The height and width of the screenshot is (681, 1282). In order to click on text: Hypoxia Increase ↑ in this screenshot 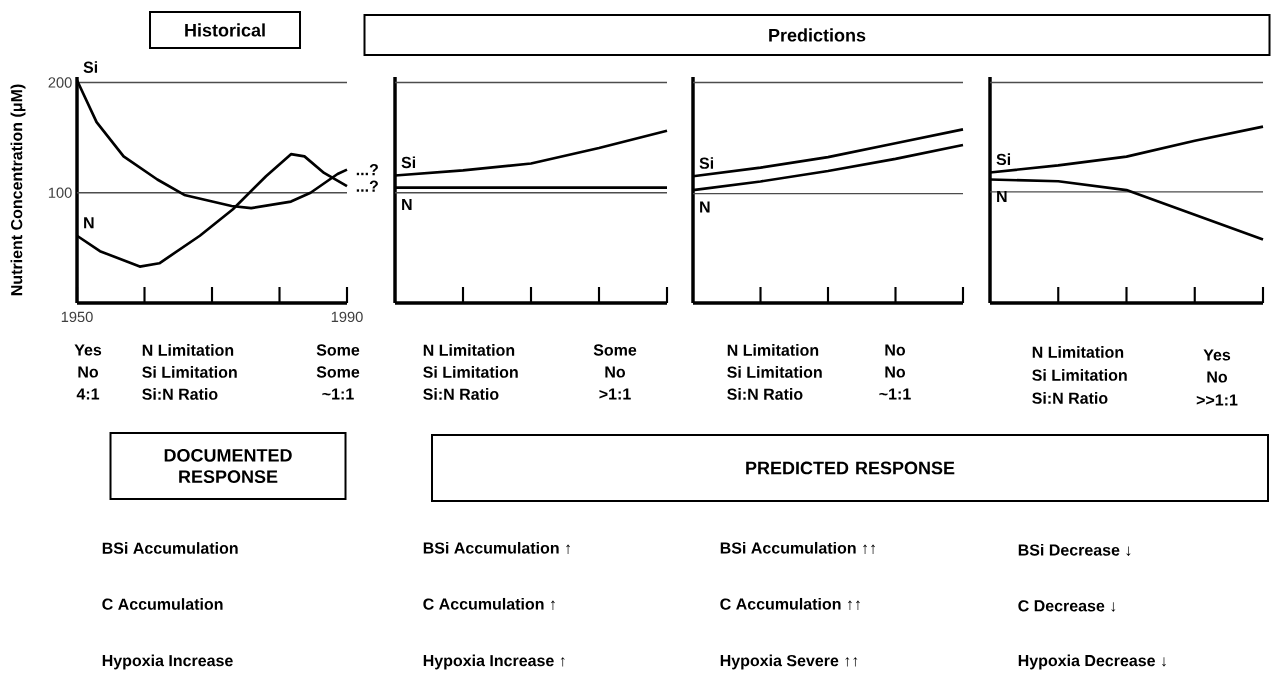, I will do `click(494, 662)`.